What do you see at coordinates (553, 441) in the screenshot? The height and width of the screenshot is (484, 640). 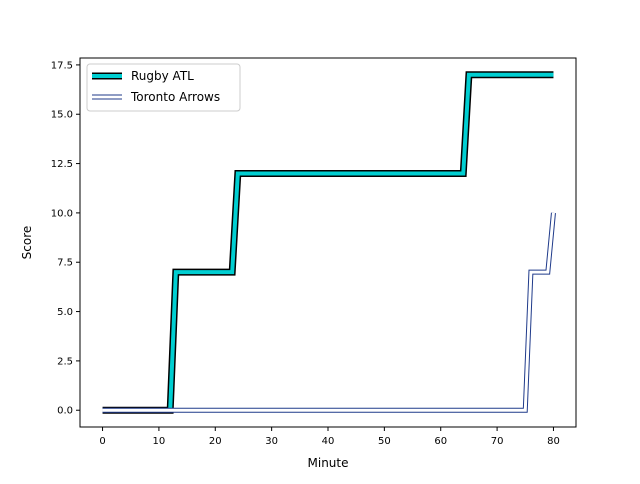 I see `x-tick-label: 80` at bounding box center [553, 441].